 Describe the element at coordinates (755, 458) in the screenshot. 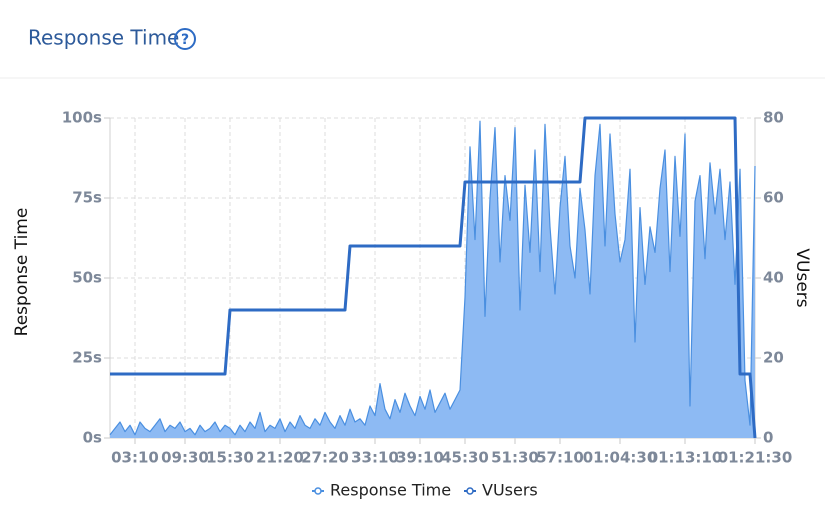

I see `x-tick-label: 01:21:30` at that location.